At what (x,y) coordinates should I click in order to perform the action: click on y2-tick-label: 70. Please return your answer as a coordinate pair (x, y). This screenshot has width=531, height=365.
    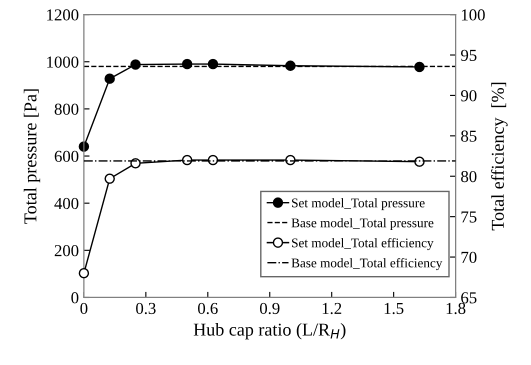
    Looking at the image, I should click on (469, 258).